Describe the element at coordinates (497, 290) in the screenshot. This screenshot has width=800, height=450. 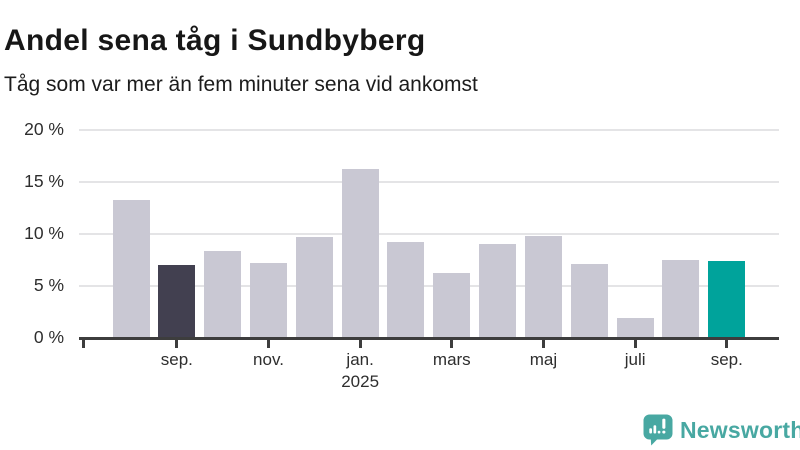
I see `bar-apr. 2025` at that location.